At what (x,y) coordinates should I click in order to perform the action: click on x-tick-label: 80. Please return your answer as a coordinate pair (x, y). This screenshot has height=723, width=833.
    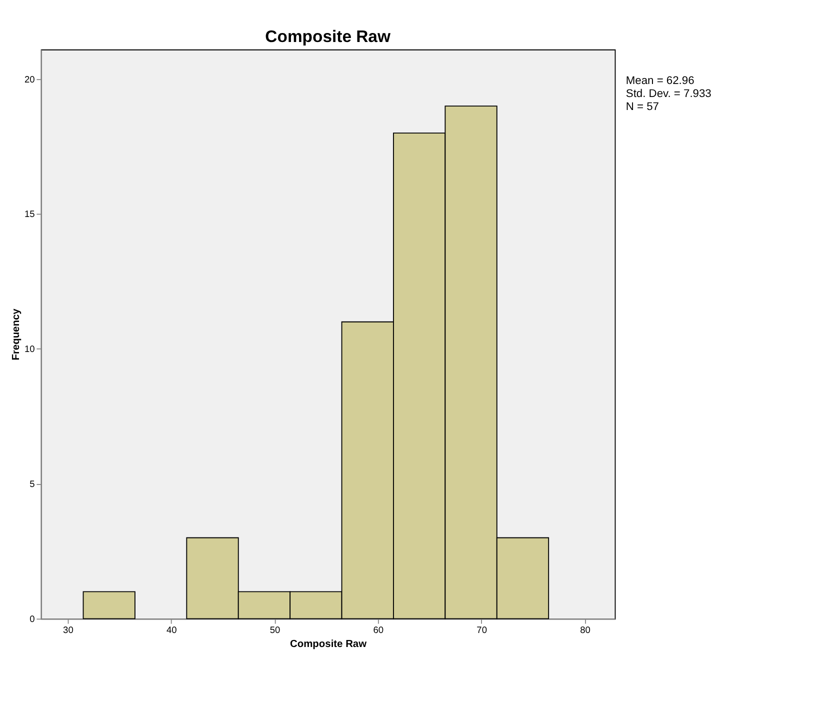
    Looking at the image, I should click on (585, 630).